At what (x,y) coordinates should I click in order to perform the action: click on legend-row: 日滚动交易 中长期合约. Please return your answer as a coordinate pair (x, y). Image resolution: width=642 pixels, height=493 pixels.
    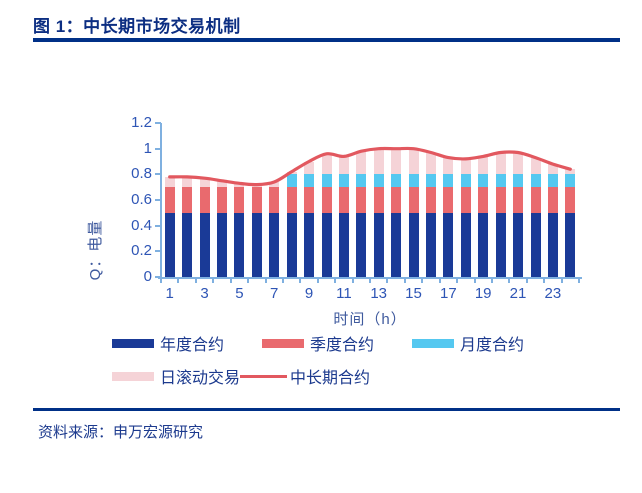
    Looking at the image, I should click on (321, 376).